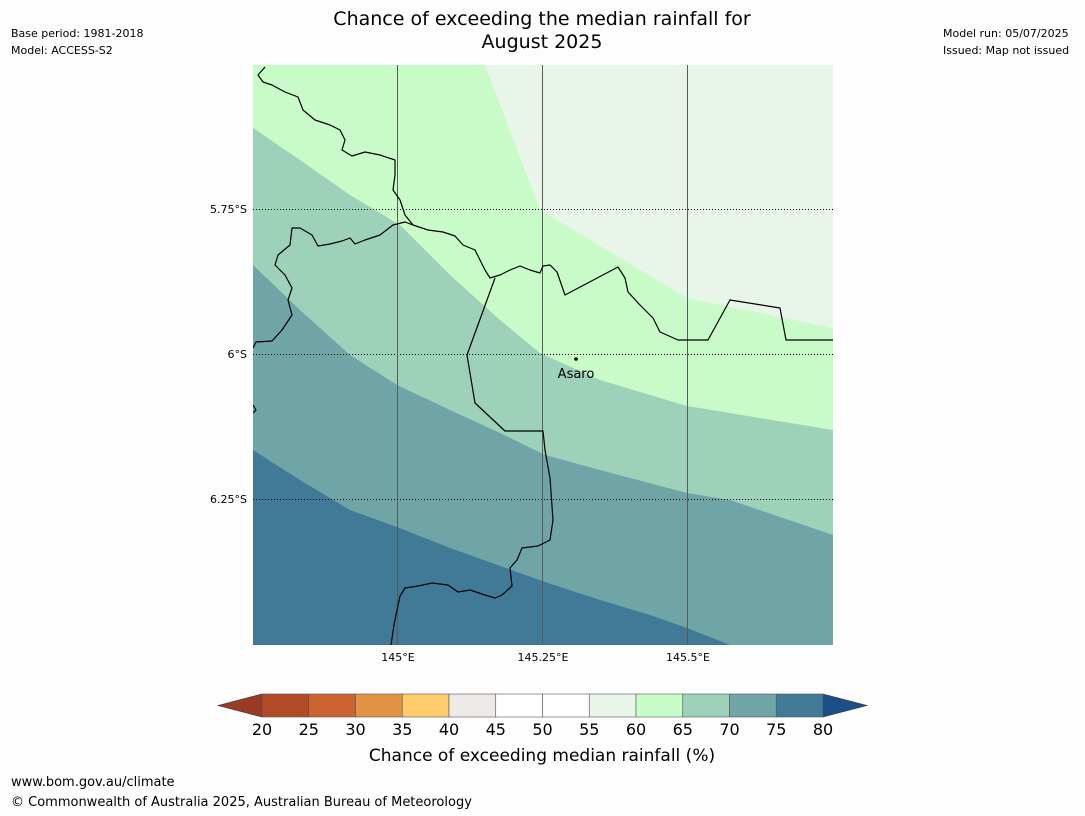  I want to click on model-run: Model run: 05/07/2025, so click(1006, 33).